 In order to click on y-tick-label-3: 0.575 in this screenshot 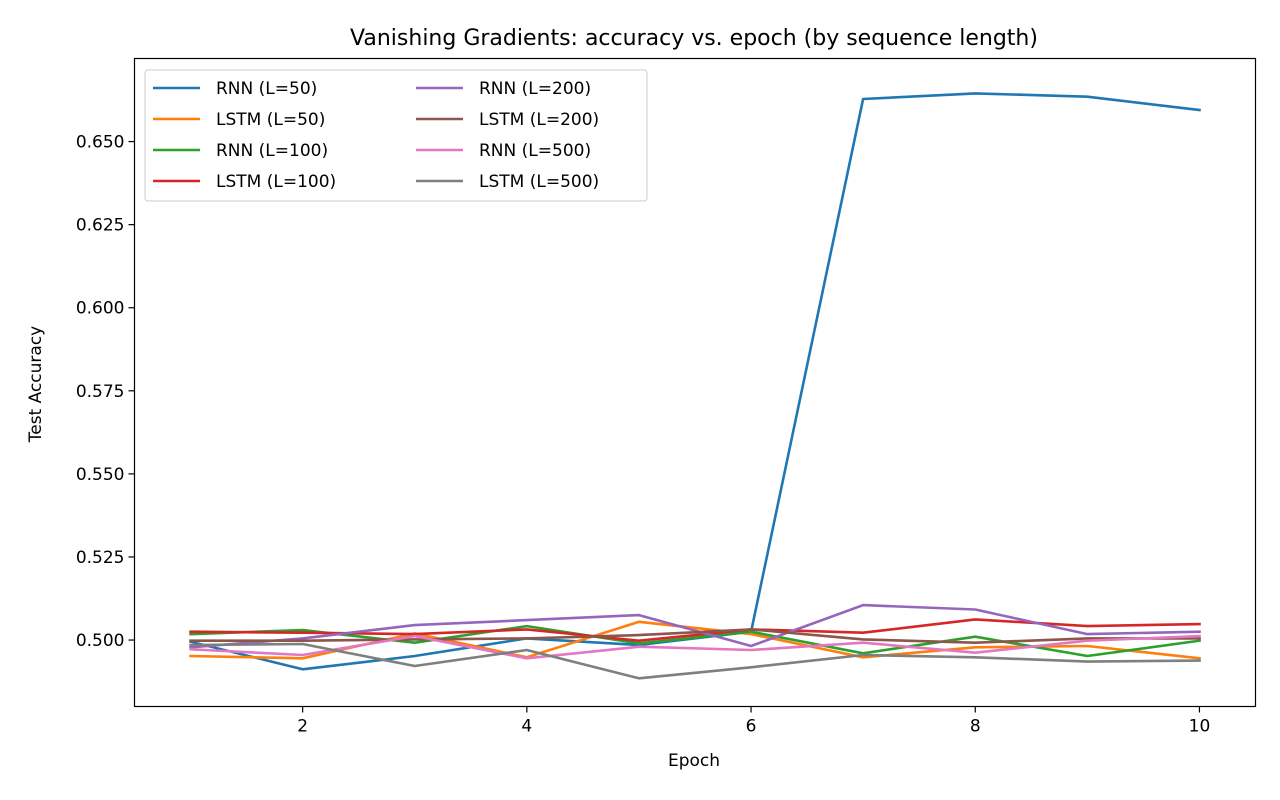, I will do `click(100, 392)`.